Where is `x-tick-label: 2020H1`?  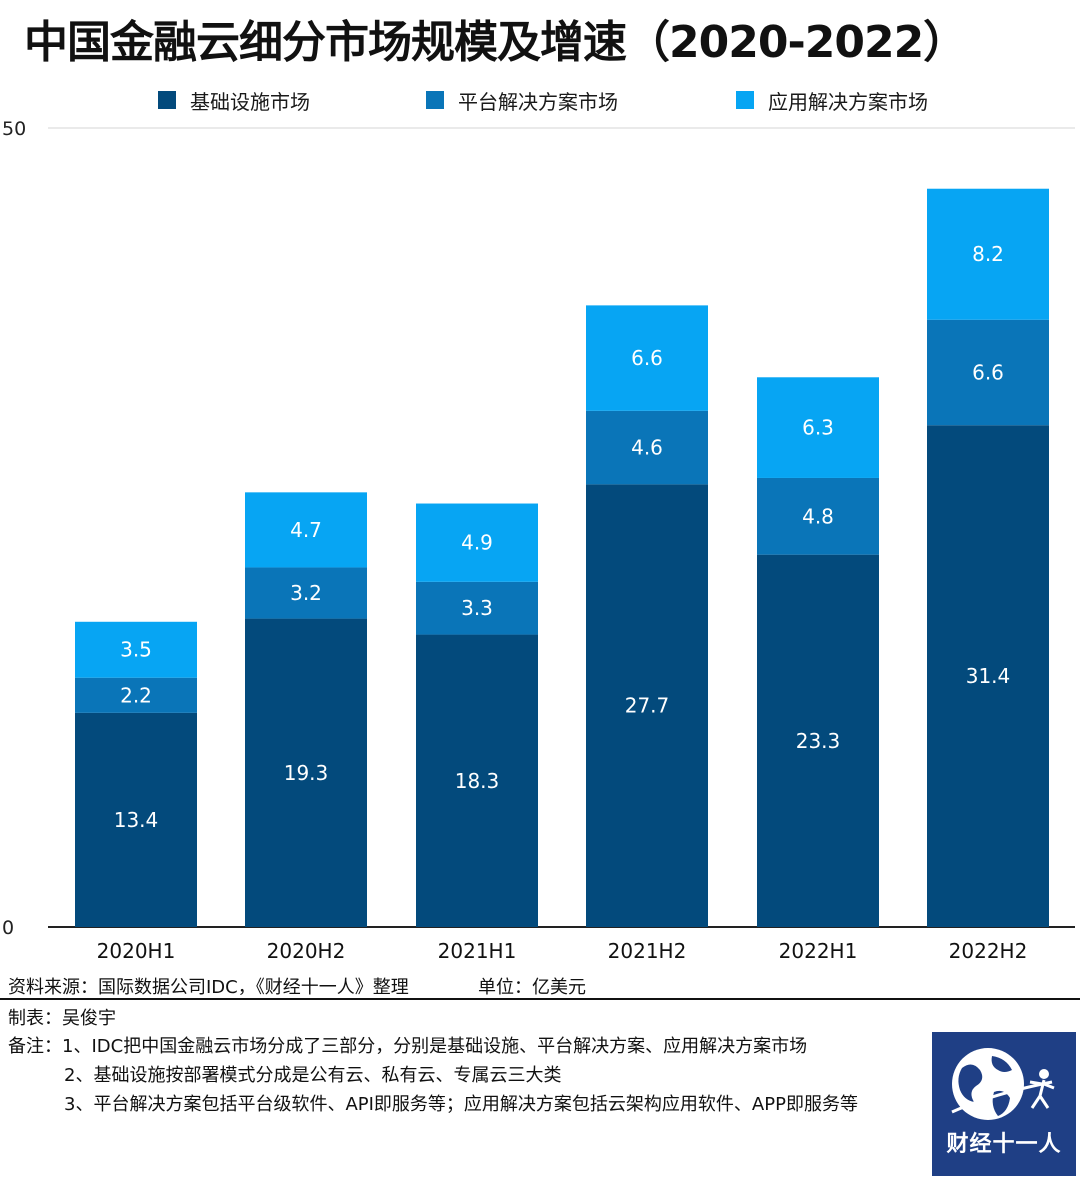 x-tick-label: 2020H1 is located at coordinates (136, 951).